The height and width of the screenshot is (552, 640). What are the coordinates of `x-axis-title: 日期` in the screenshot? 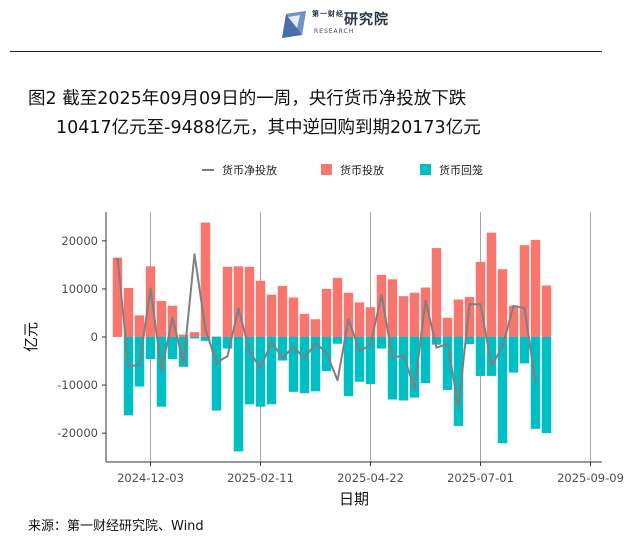 It's located at (354, 499).